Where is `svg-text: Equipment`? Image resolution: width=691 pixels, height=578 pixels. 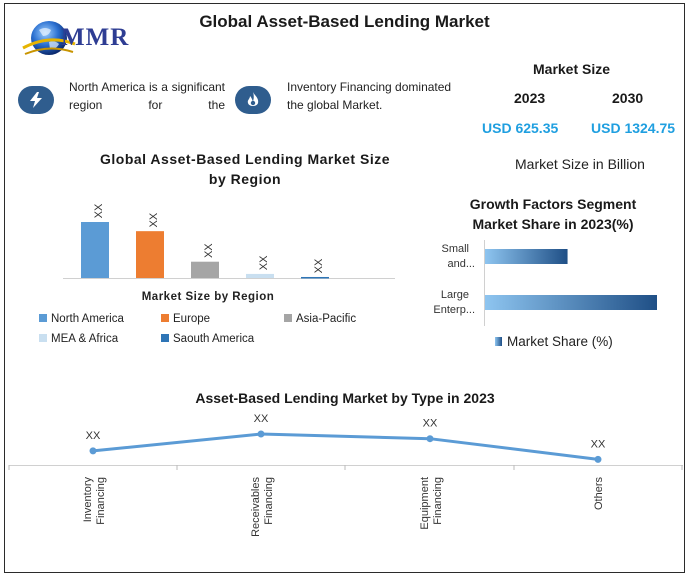
svg-text: Equipment is located at coordinates (425, 503).